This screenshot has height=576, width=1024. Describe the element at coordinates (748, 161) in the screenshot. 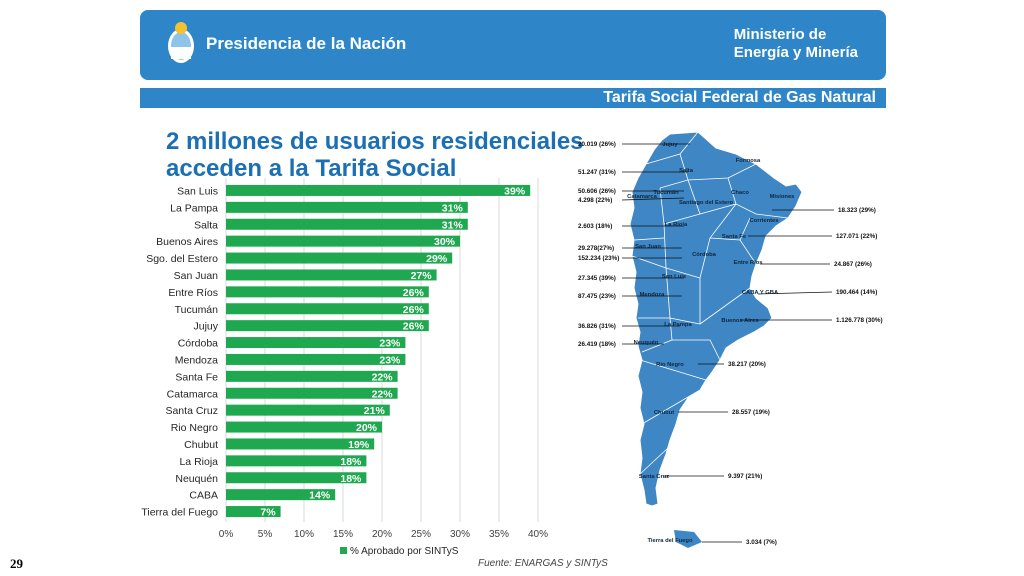

I see `map-region-label: Formosa` at that location.